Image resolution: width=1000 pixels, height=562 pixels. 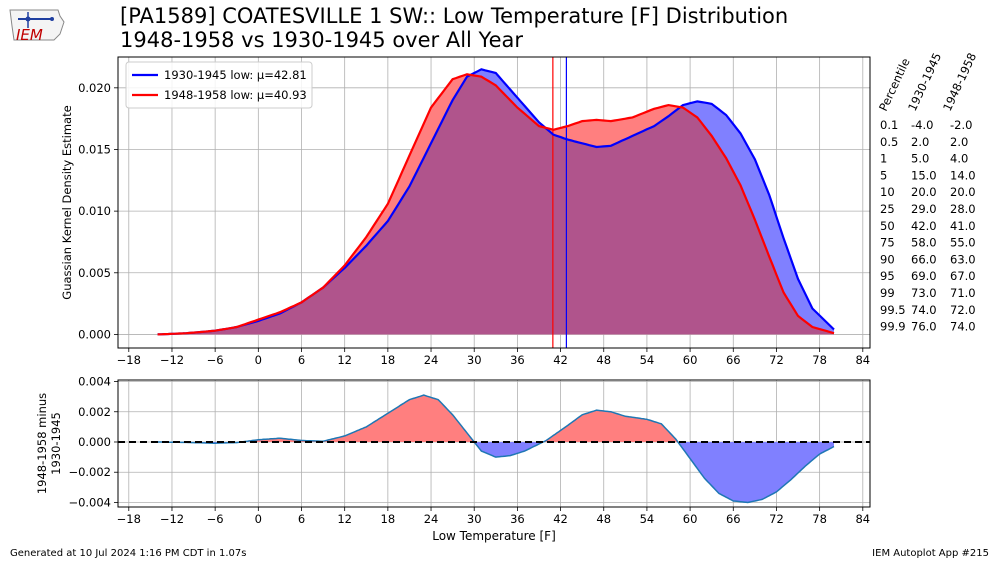 What do you see at coordinates (887, 243) in the screenshot?
I see `table-percentile: 75` at bounding box center [887, 243].